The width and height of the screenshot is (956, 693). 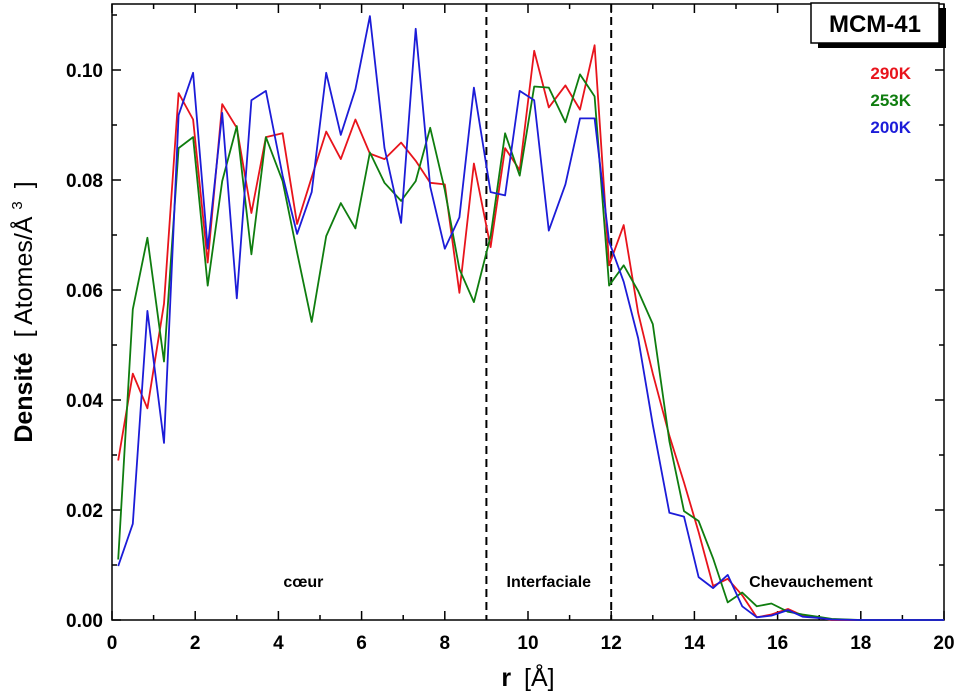 What do you see at coordinates (303, 582) in the screenshot?
I see `region-label: cœur` at bounding box center [303, 582].